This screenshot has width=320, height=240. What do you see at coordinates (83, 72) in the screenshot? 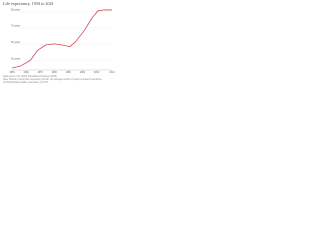
I see `x-tick-label: 2000` at bounding box center [83, 72].